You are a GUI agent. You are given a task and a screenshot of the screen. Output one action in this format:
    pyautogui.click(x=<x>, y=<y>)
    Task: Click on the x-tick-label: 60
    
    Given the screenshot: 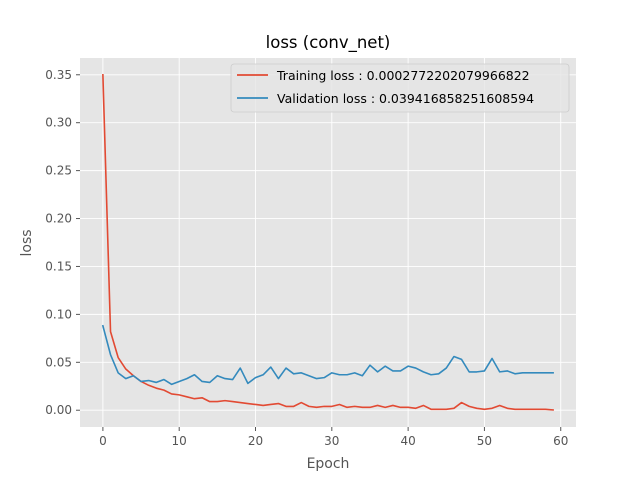 What is the action you would take?
    pyautogui.click(x=560, y=441)
    